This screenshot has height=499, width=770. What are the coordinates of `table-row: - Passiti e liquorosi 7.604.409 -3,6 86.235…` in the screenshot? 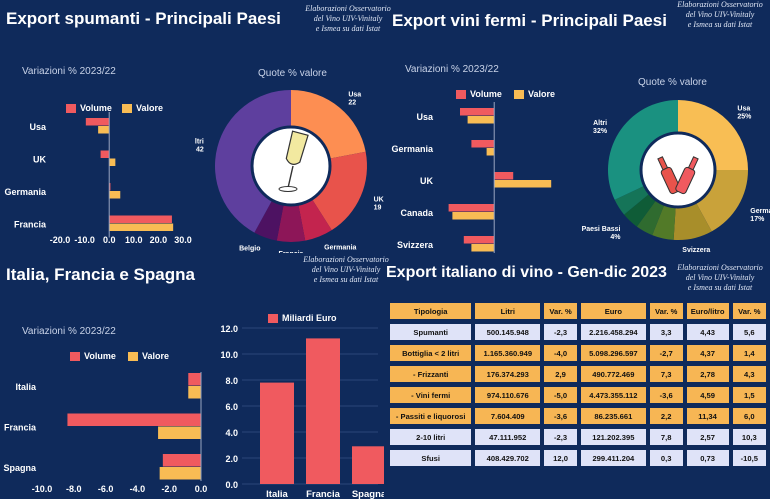 It's located at (578, 416).